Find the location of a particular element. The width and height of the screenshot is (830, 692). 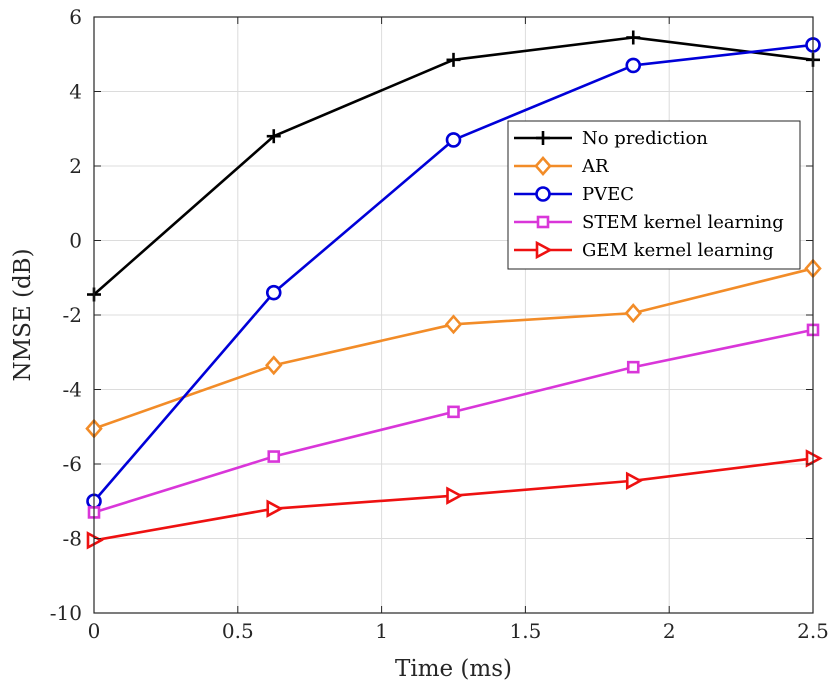

y-axis-label: NMSE (dB) is located at coordinates (23, 314).